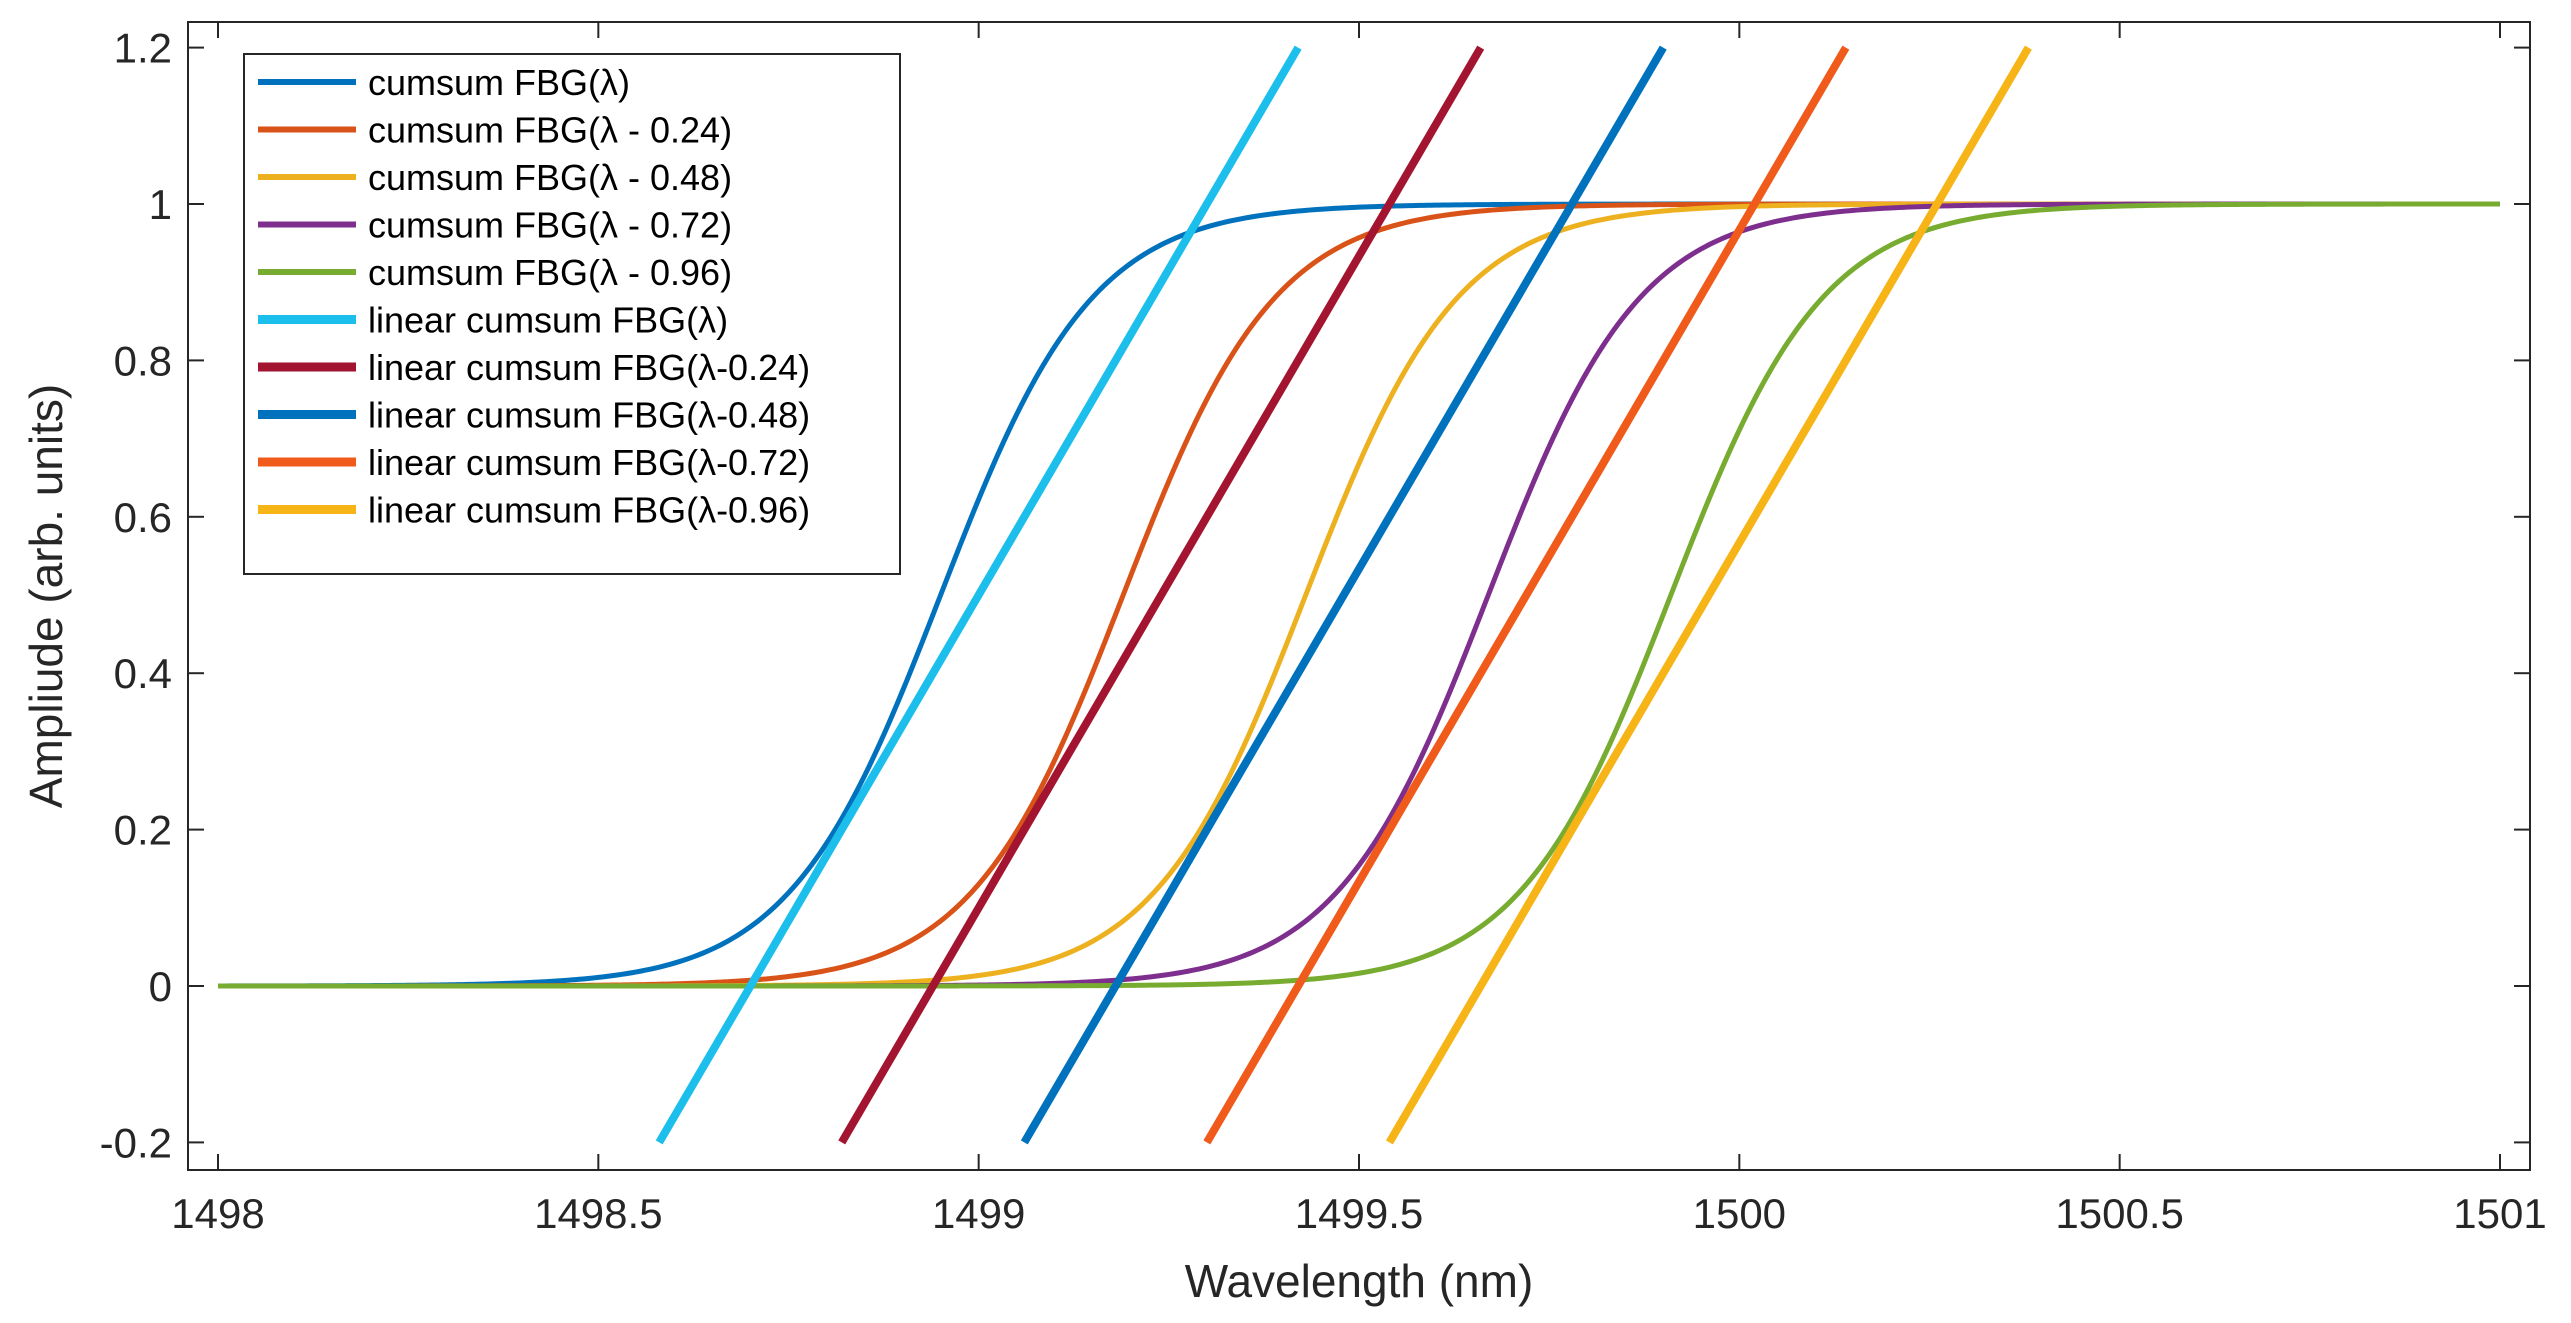 This screenshot has height=1323, width=2571. What do you see at coordinates (589, 510) in the screenshot?
I see `legend-label: linear cumsum FBG(λ-0.96)` at bounding box center [589, 510].